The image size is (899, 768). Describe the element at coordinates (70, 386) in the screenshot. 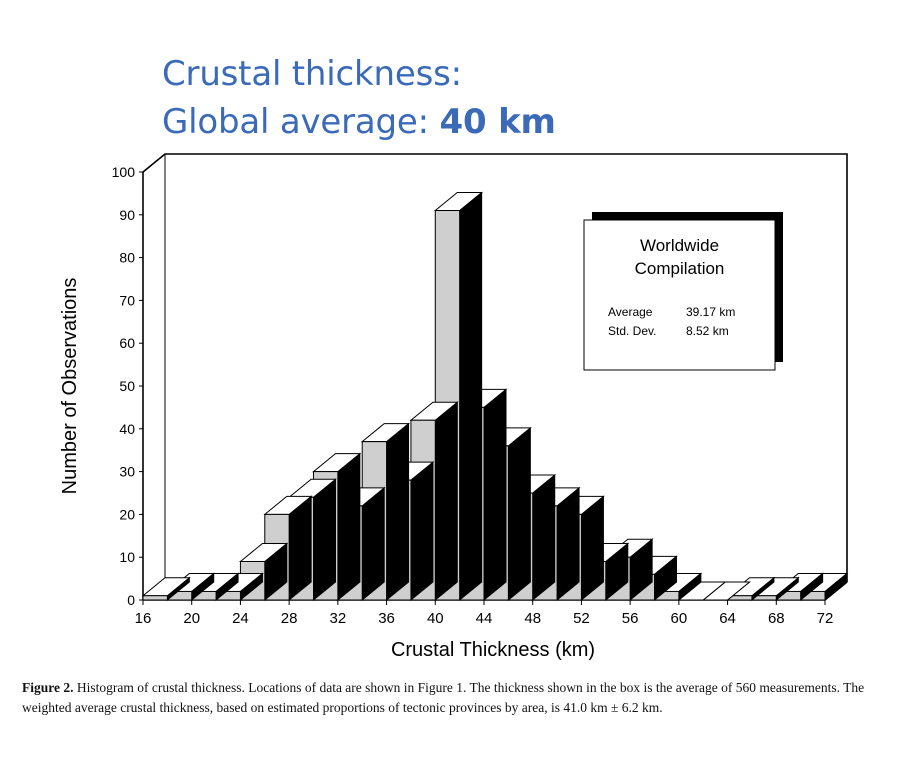

I see `y-axis-title: Number of Observations` at that location.